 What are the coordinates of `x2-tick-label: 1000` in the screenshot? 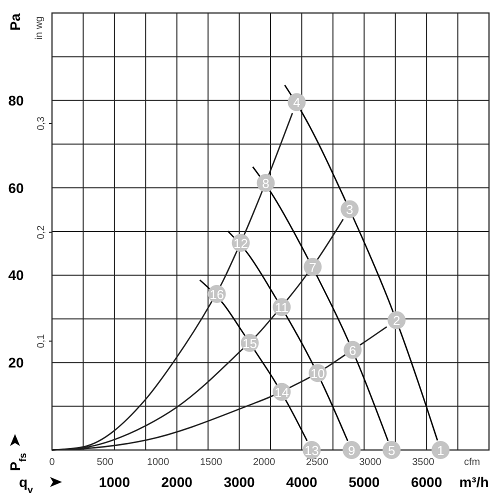 It's located at (158, 462).